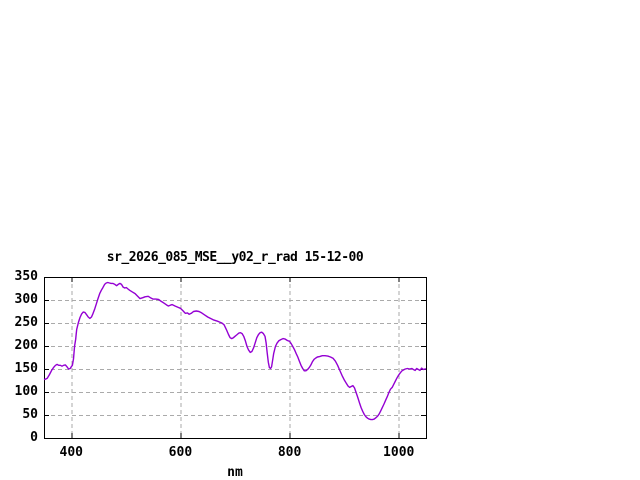 This screenshot has height=480, width=640. What do you see at coordinates (399, 452) in the screenshot?
I see `x-tick-label: 1000` at bounding box center [399, 452].